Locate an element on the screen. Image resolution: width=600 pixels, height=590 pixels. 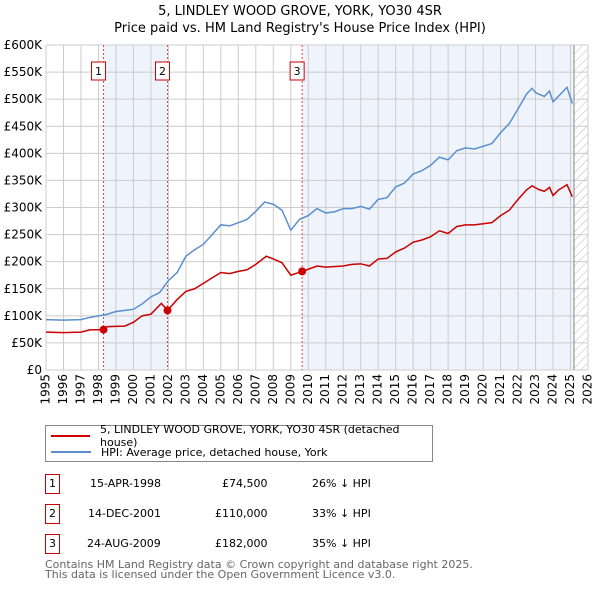
x-tick-label: 1998 is located at coordinates (98, 389).